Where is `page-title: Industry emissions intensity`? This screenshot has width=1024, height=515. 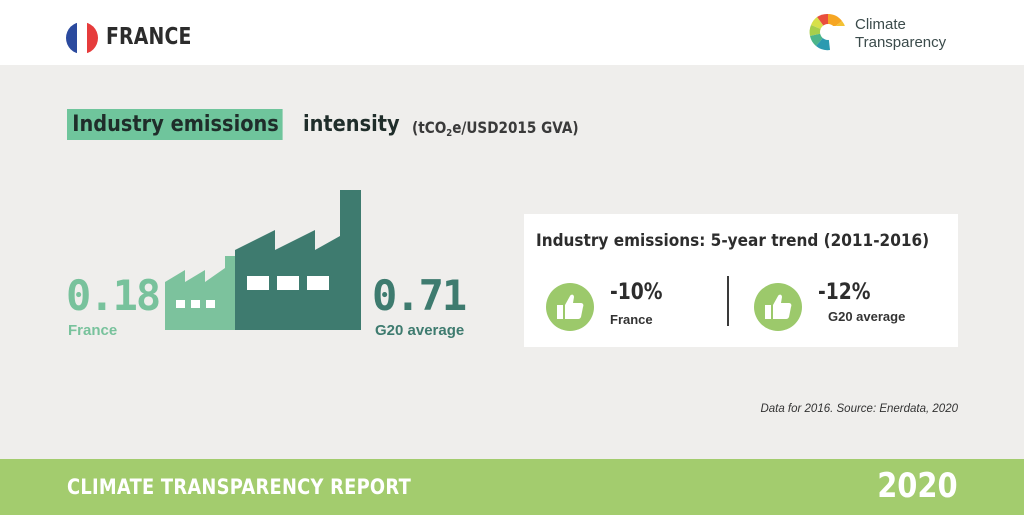
page-title: Industry emissions intensity is located at coordinates (233, 124).